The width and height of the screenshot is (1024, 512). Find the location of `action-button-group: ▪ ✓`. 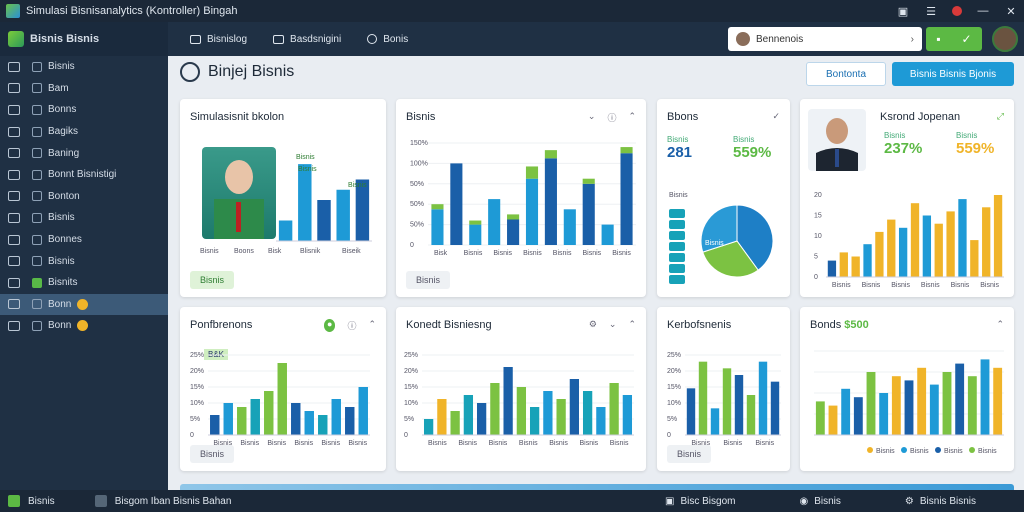

action-button-group: ▪ ✓ is located at coordinates (954, 39).